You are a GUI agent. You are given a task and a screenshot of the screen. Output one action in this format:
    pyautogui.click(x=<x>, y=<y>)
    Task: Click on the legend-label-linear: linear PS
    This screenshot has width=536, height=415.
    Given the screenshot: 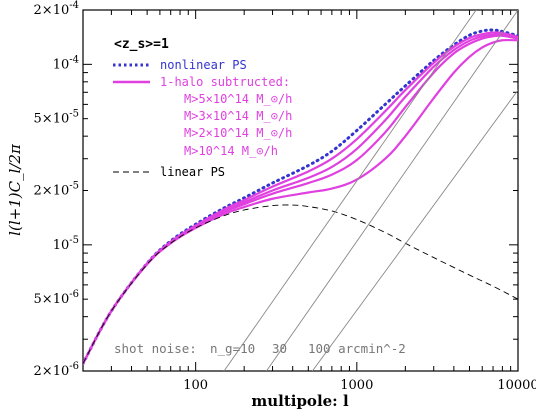 What is the action you would take?
    pyautogui.click(x=192, y=172)
    